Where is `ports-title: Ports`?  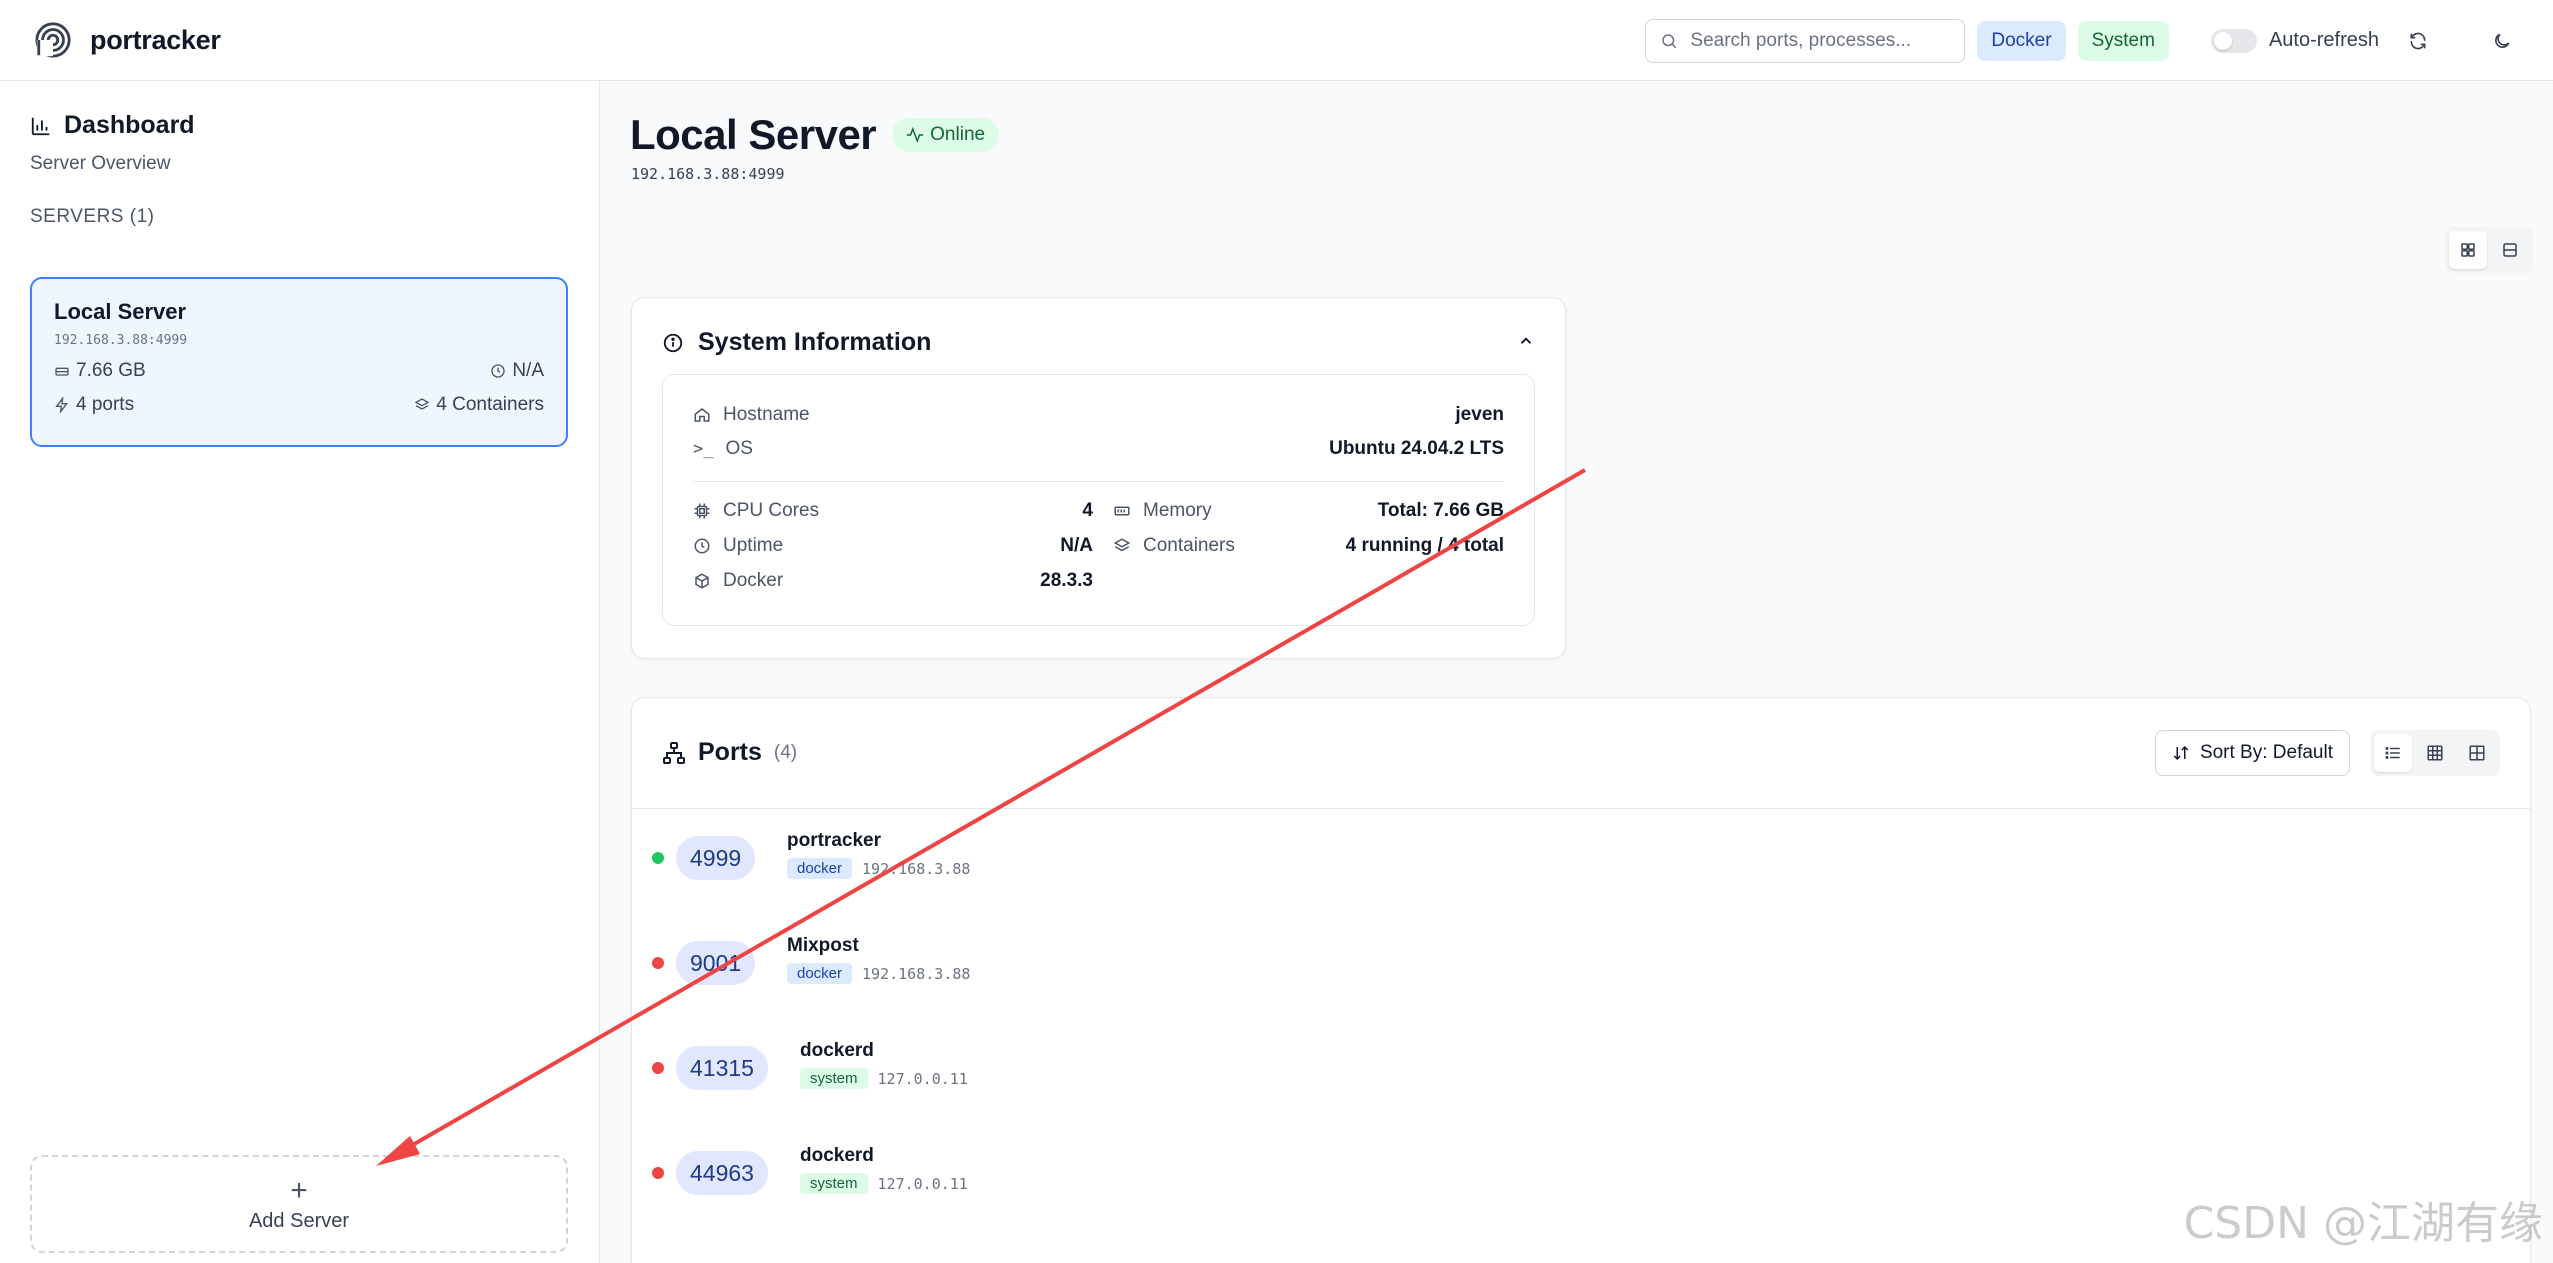 ports-title: Ports is located at coordinates (730, 752).